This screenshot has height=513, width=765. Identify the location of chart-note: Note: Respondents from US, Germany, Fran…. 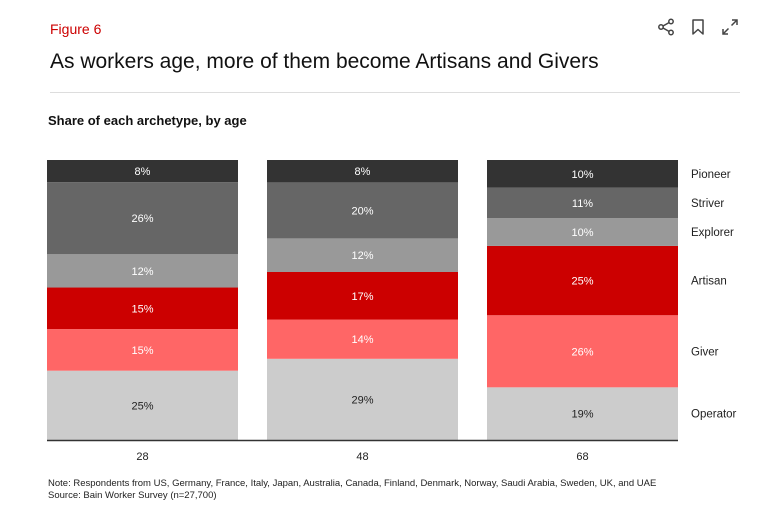
(352, 483).